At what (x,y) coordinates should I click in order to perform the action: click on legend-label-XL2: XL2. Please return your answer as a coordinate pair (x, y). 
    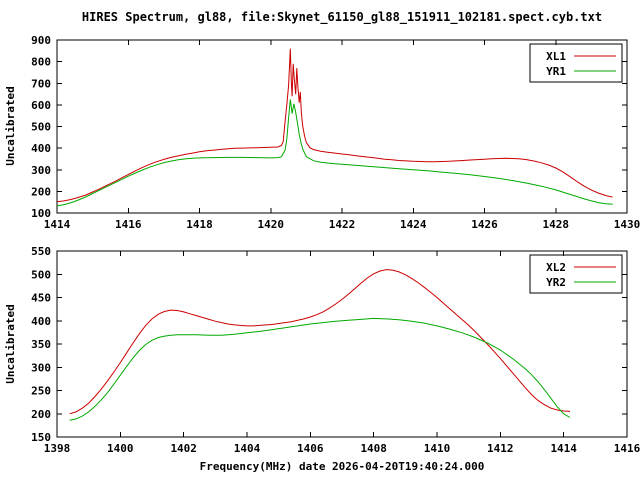
    Looking at the image, I should click on (556, 267).